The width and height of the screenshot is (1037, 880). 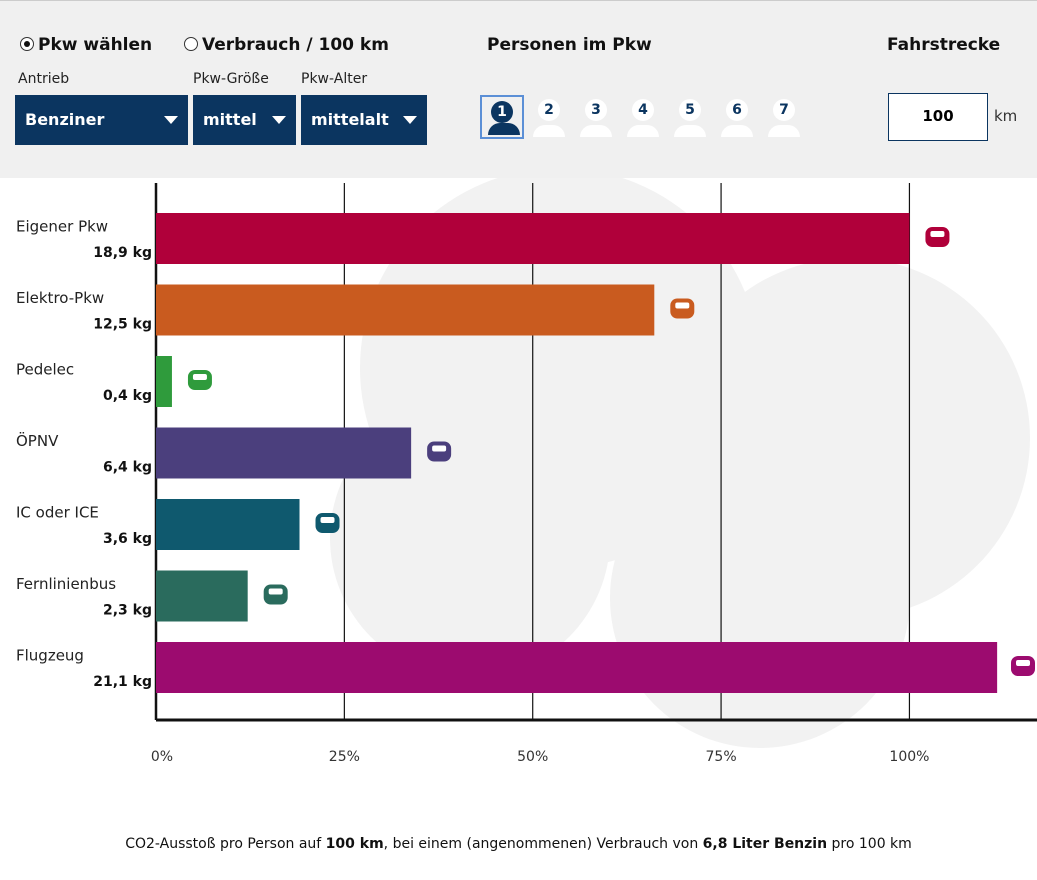 I want to click on category-label: IC oder ICE, so click(x=57, y=513).